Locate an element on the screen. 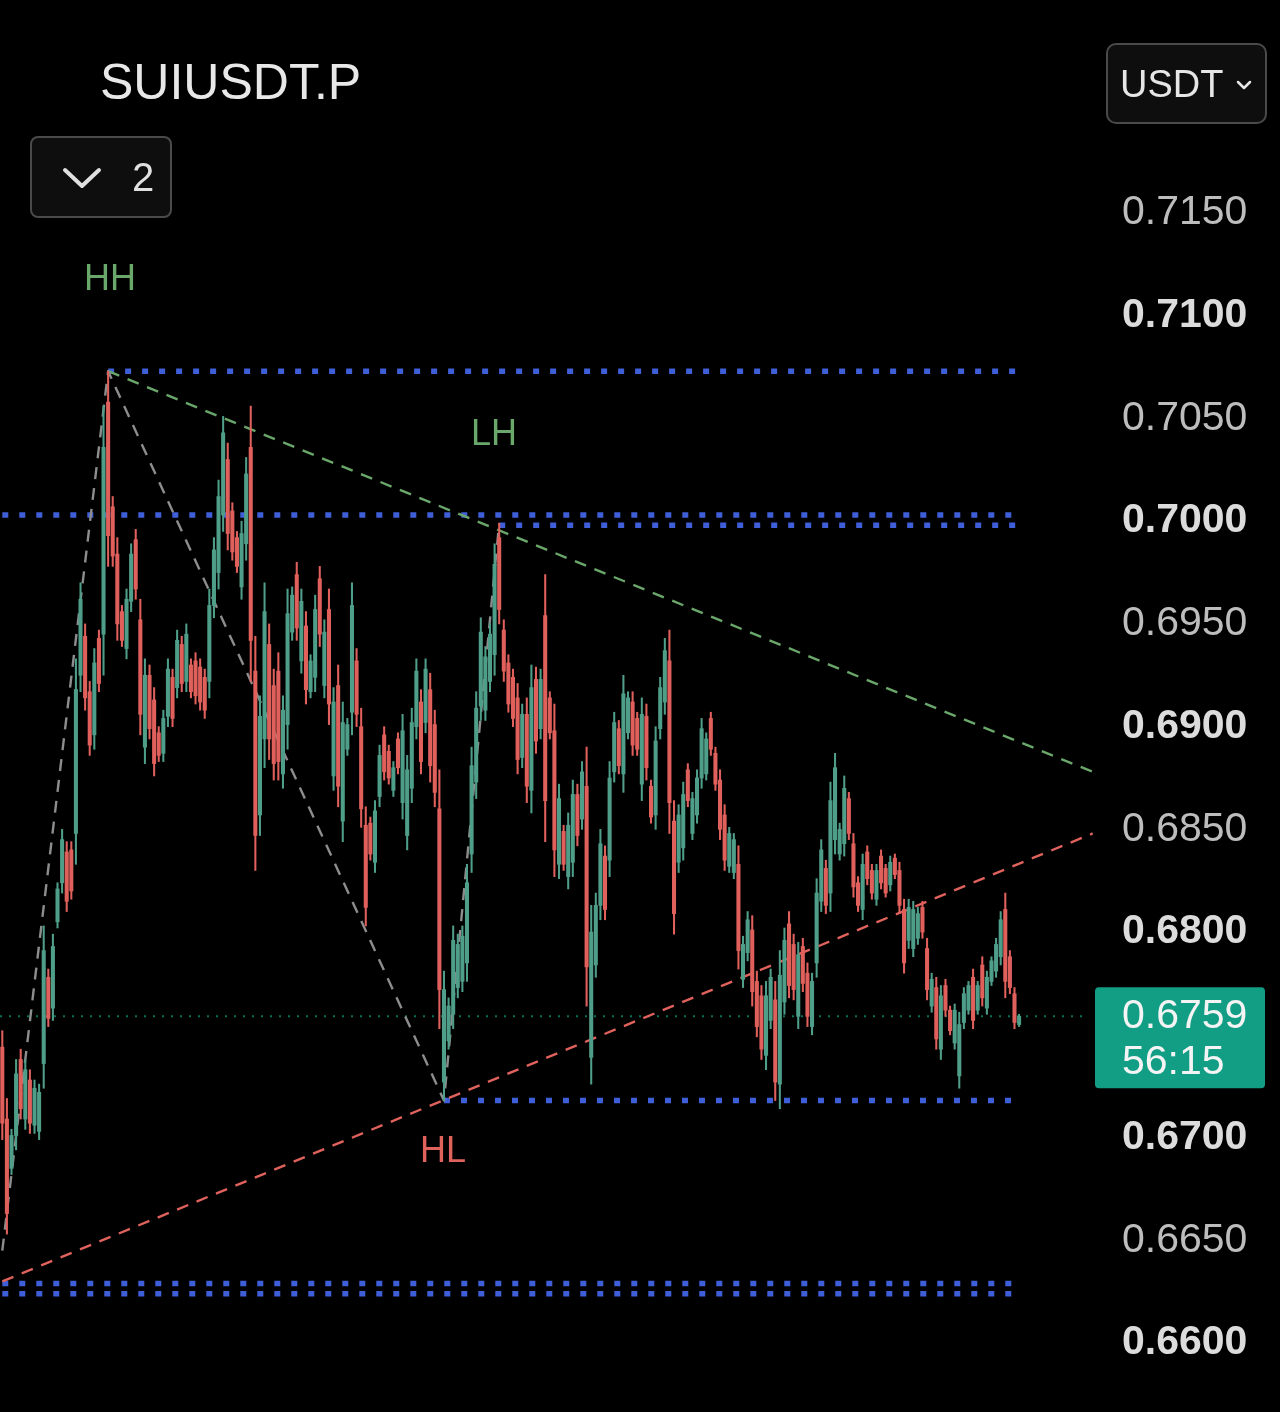  chart-title: SUIUSDT.P is located at coordinates (231, 82).